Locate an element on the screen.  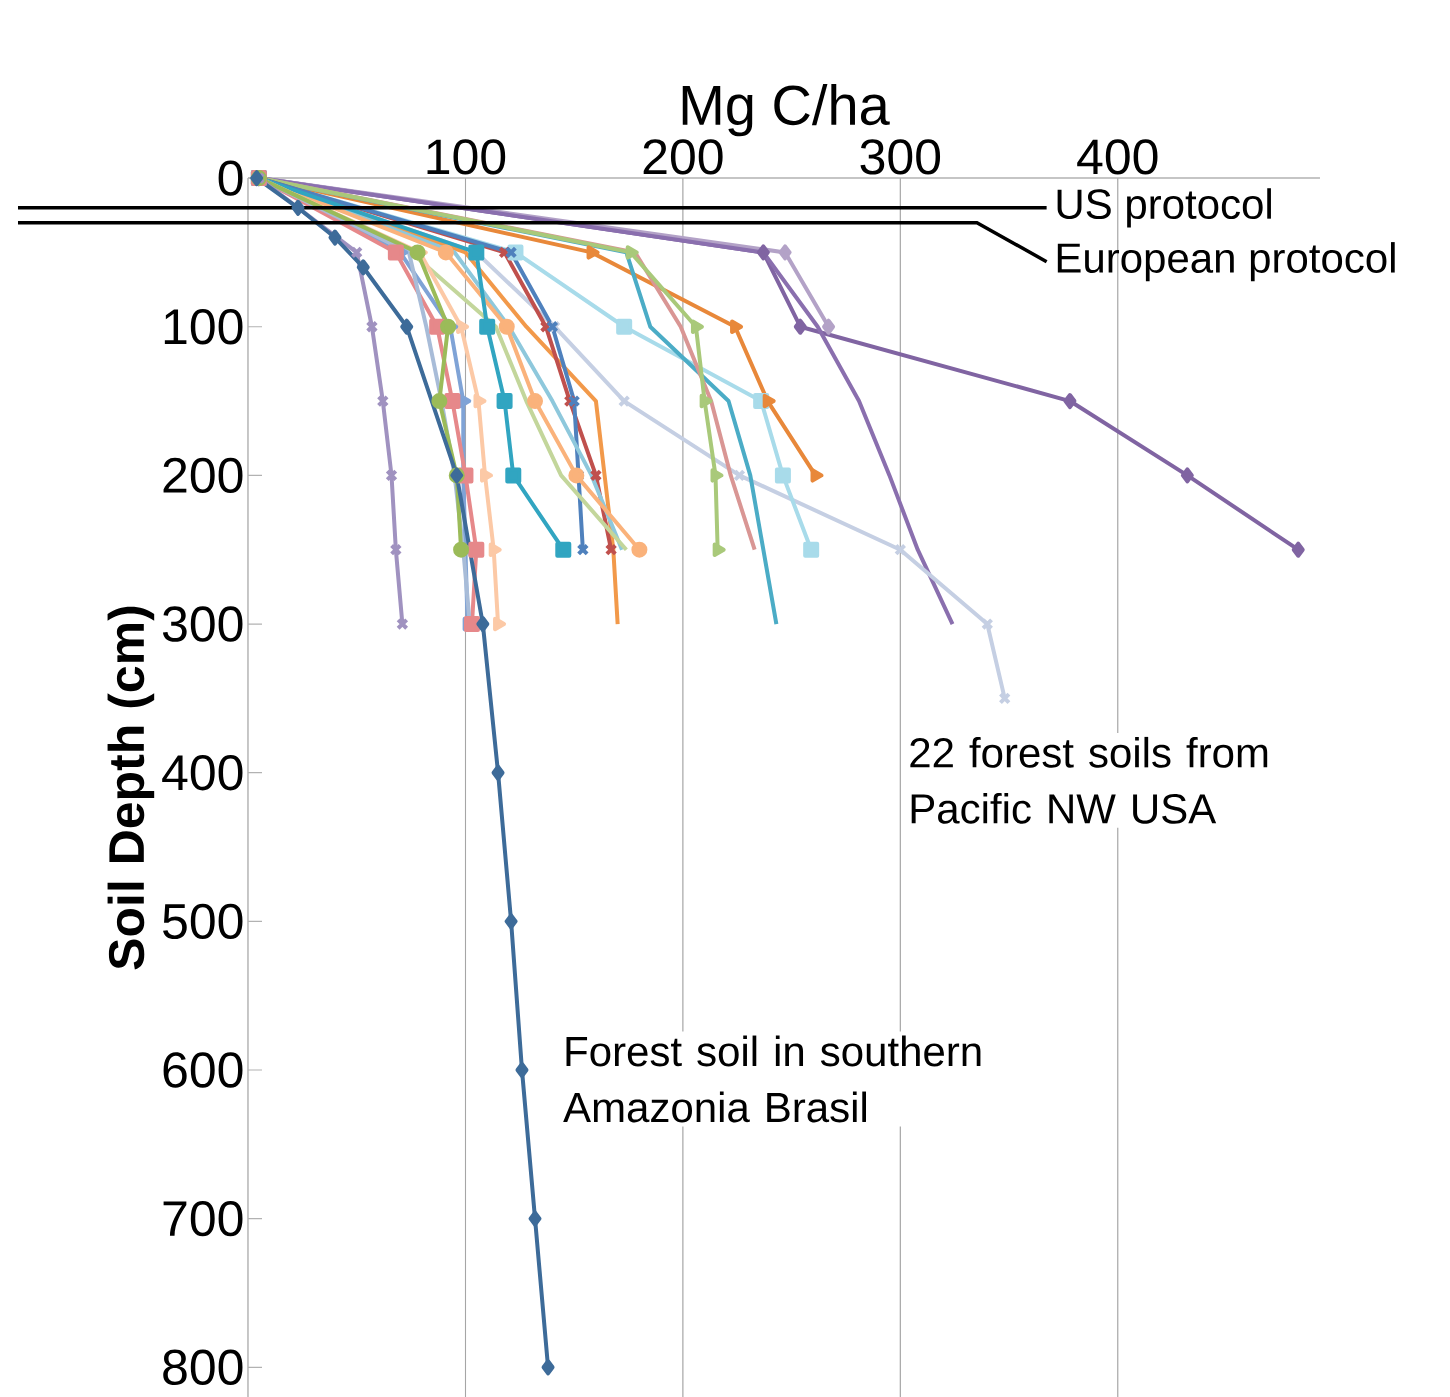
y-tick-label: 400 is located at coordinates (202, 772).